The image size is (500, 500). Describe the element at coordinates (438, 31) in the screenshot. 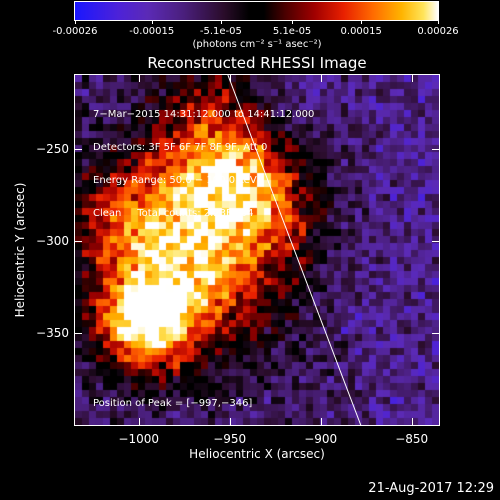

I see `colorbar-tick-label: 0.00026` at that location.